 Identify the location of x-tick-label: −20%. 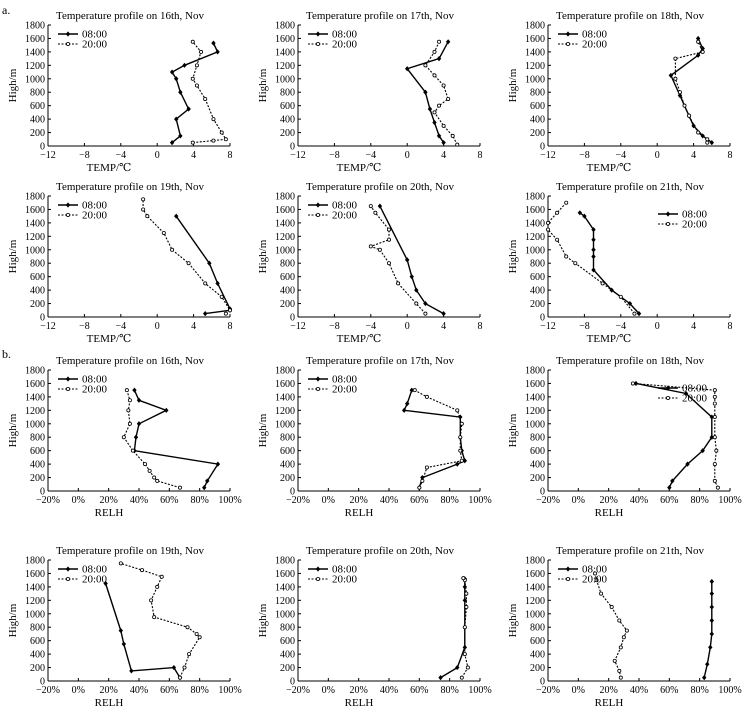
(48, 500).